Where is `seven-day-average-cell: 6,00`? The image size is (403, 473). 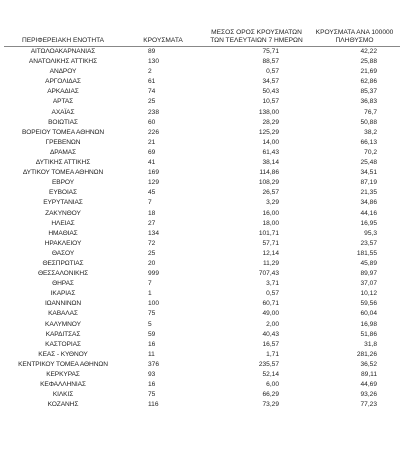 seven-day-average-cell: 6,00 is located at coordinates (272, 385).